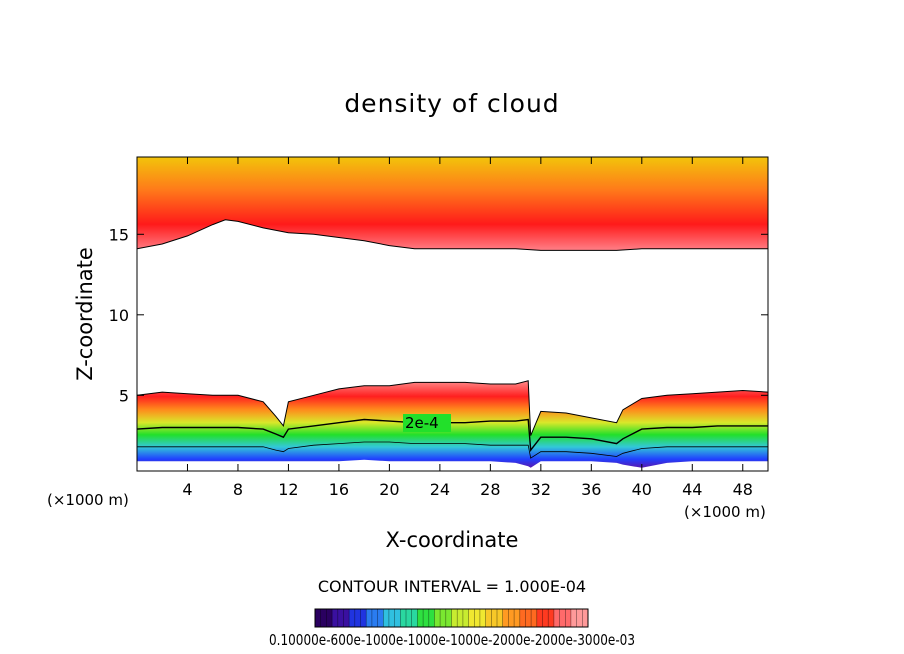 The image size is (904, 654). I want to click on lower-cloud-layer, so click(452, 424).